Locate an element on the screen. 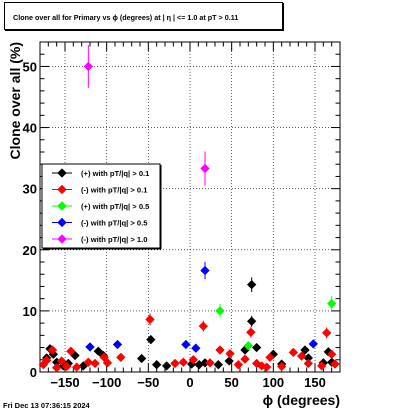  x-axis-label: ϕ (degrees) is located at coordinates (301, 400).